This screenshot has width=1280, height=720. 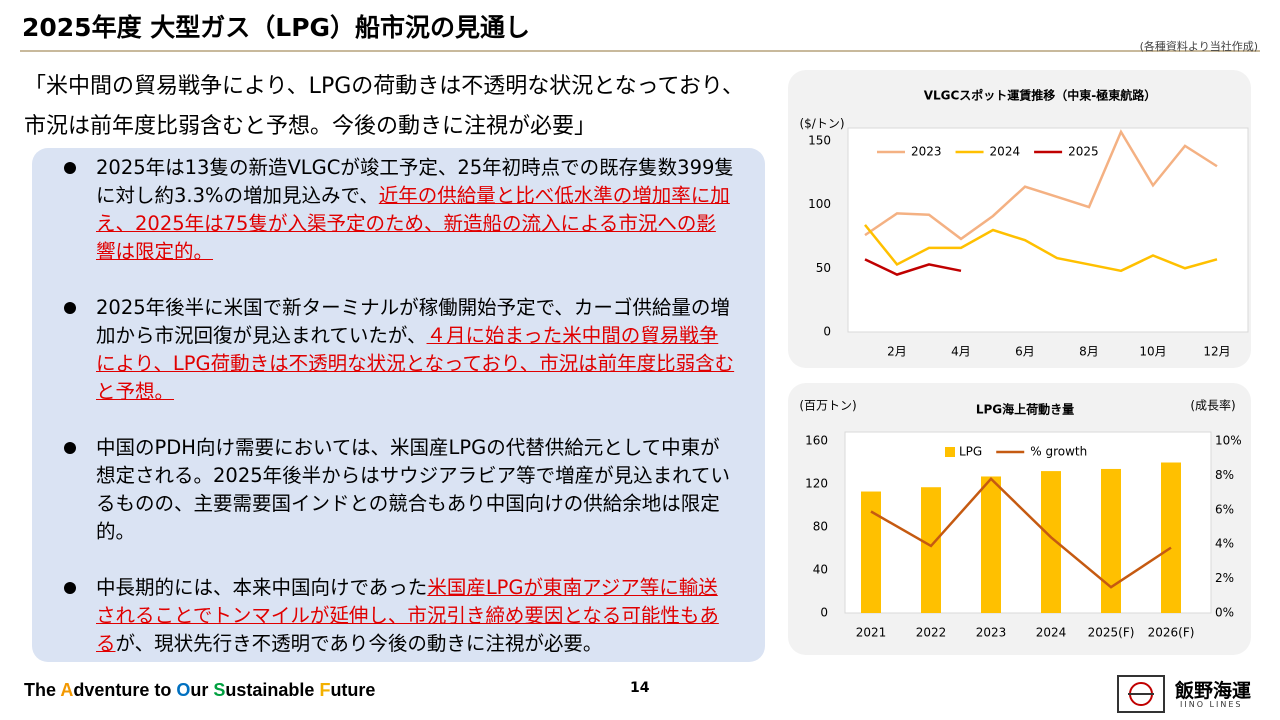 What do you see at coordinates (272, 690) in the screenshot?
I see `slogan-part: ustainable` at bounding box center [272, 690].